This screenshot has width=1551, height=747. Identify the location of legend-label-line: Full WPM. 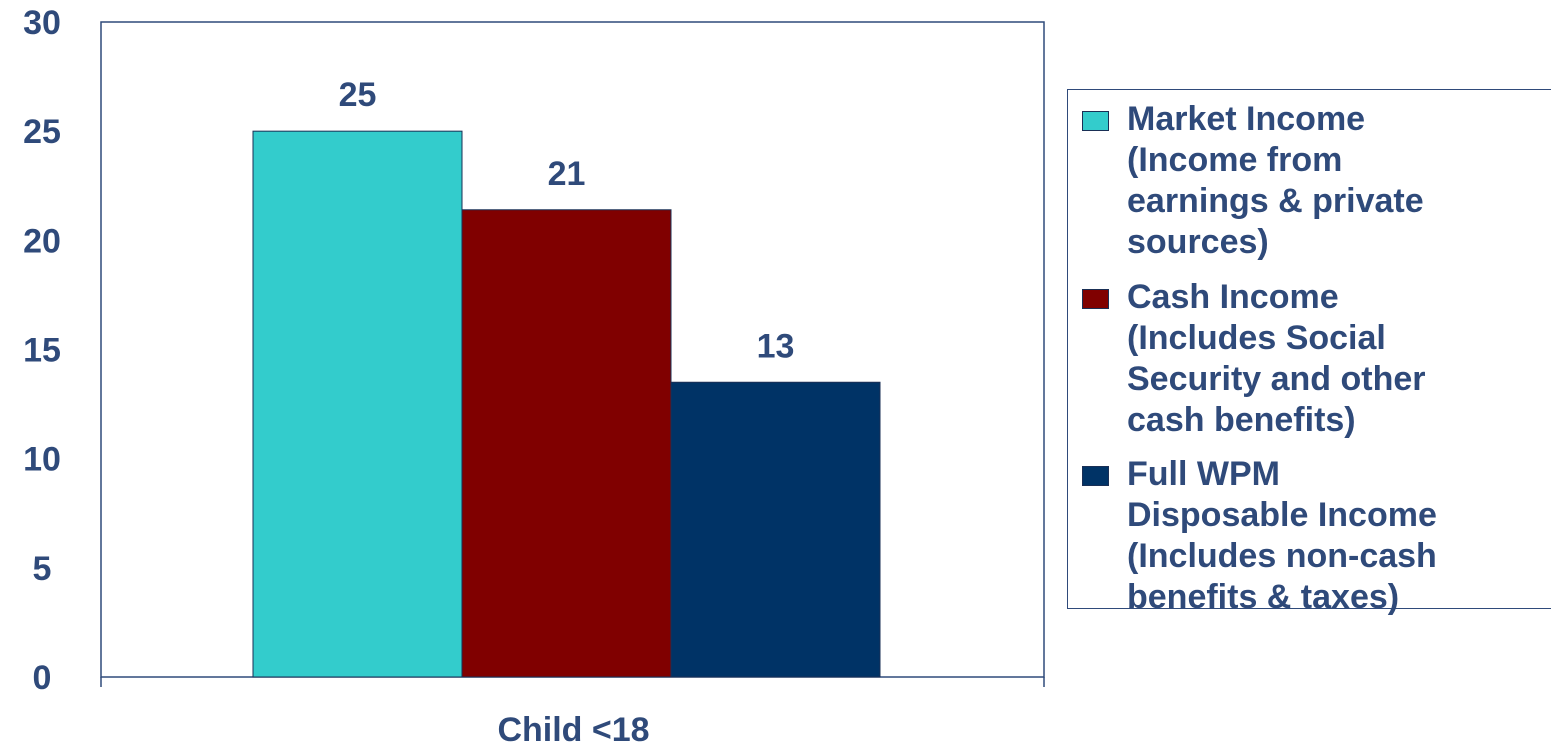
(1203, 474).